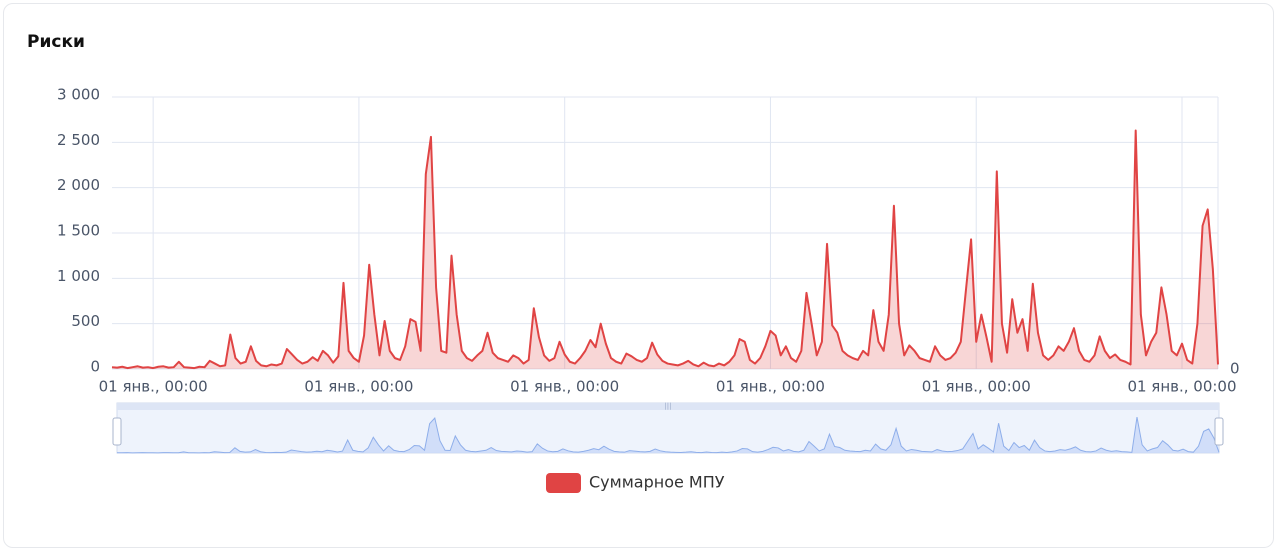  I want to click on zoom-slider, so click(668, 428).